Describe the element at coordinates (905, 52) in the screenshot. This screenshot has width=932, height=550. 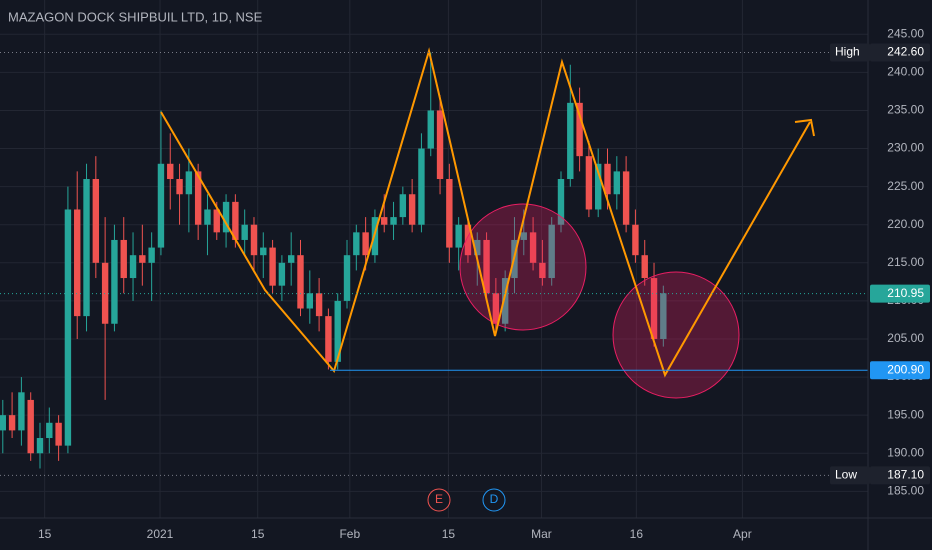
I see `price-label: 242.60` at that location.